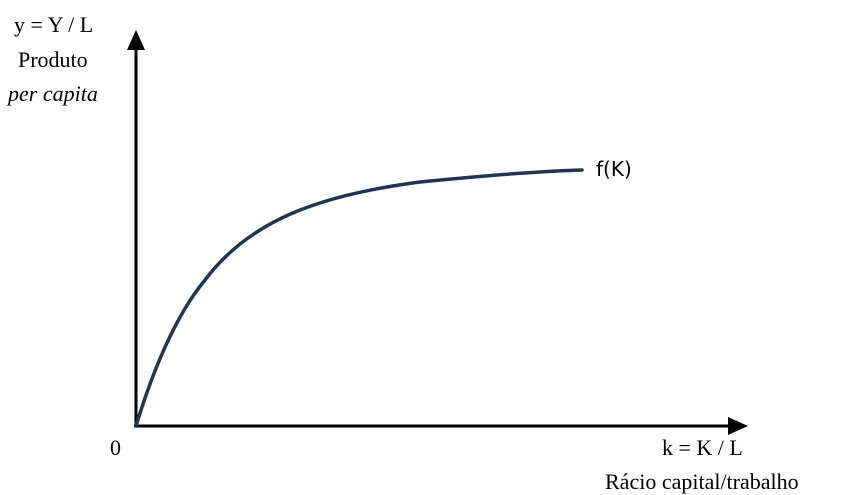  I want to click on y-axis-label-name: Produto, so click(53, 59).